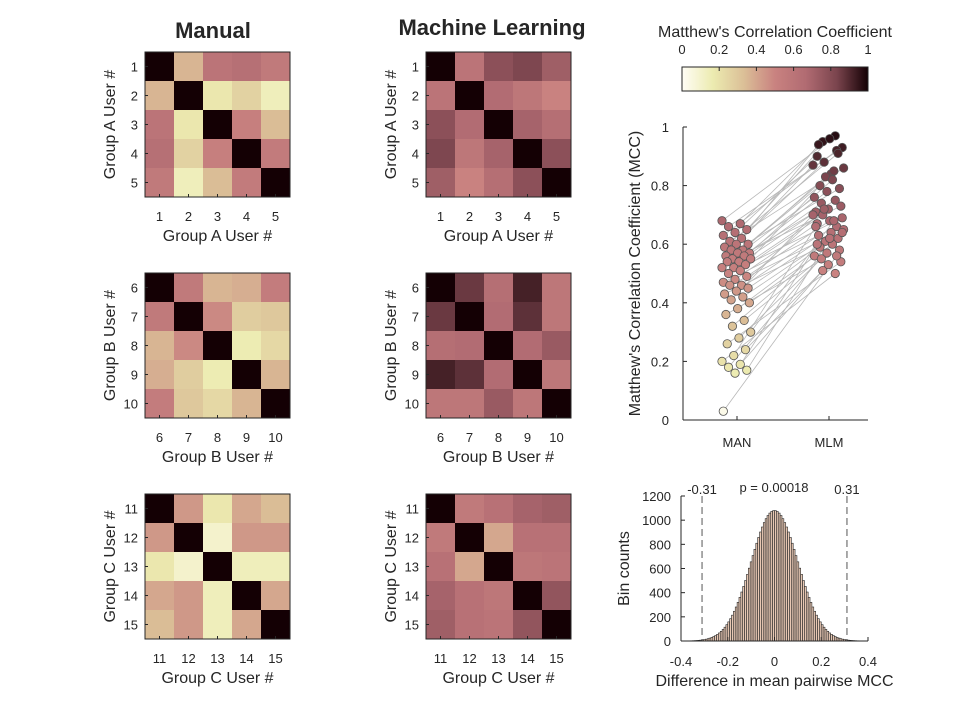 The height and width of the screenshot is (720, 960). What do you see at coordinates (660, 303) in the screenshot?
I see `scatter-y-tick-label: 0.4` at bounding box center [660, 303].